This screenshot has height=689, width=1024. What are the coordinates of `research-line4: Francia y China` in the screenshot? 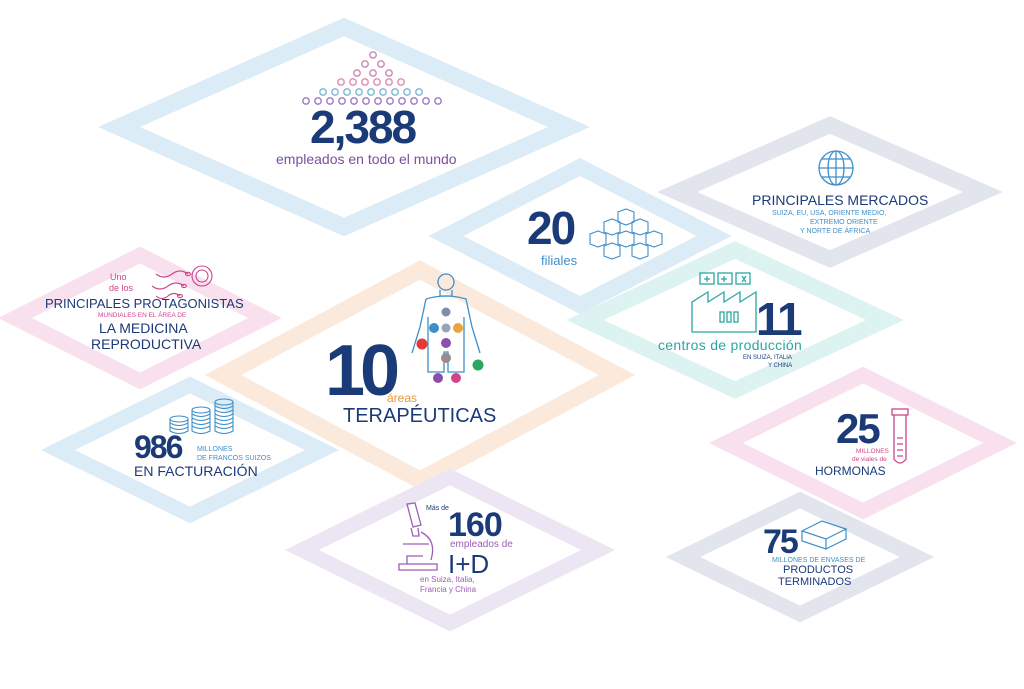 It's located at (448, 589).